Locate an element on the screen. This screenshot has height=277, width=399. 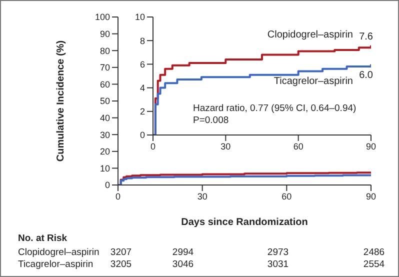
annotation: P=0.008 is located at coordinates (211, 120).